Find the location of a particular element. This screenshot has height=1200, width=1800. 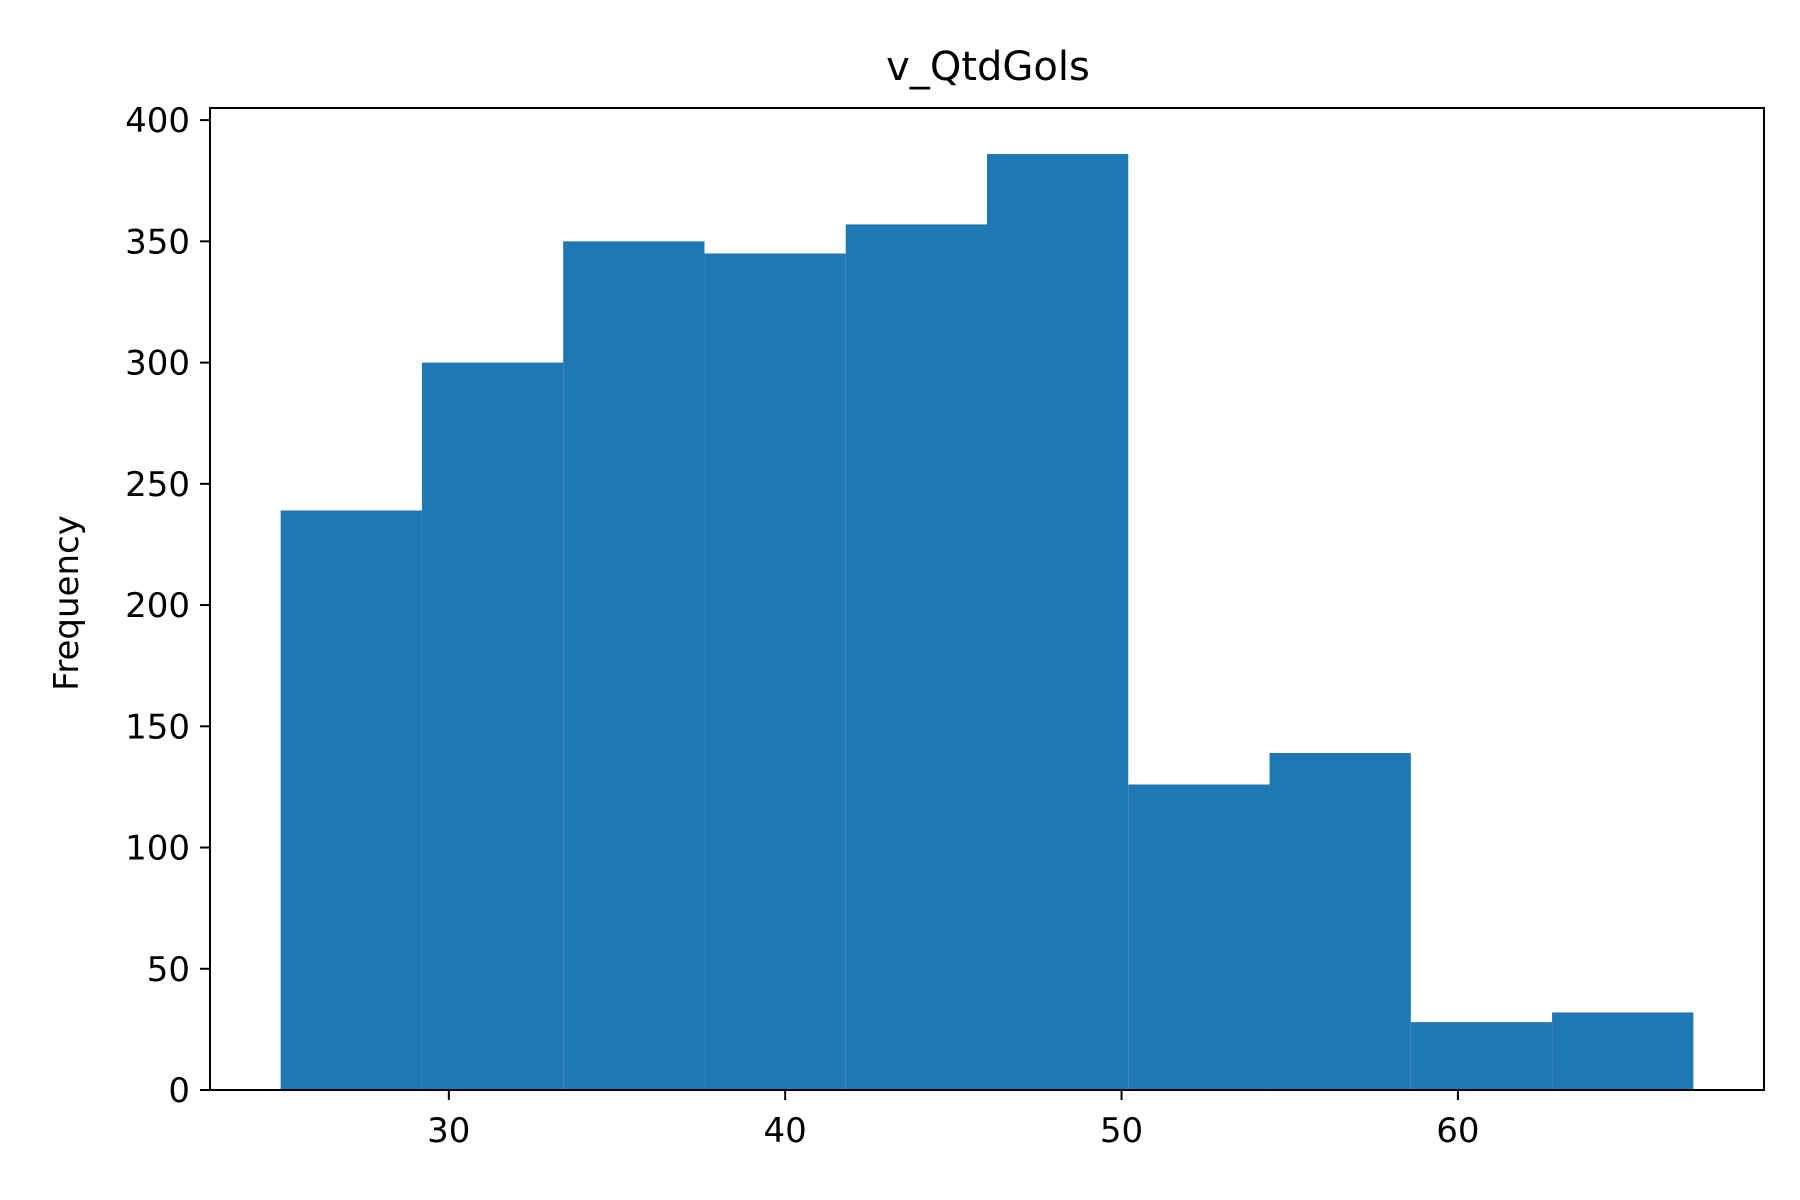

y-tick-label: 50 is located at coordinates (168, 970).